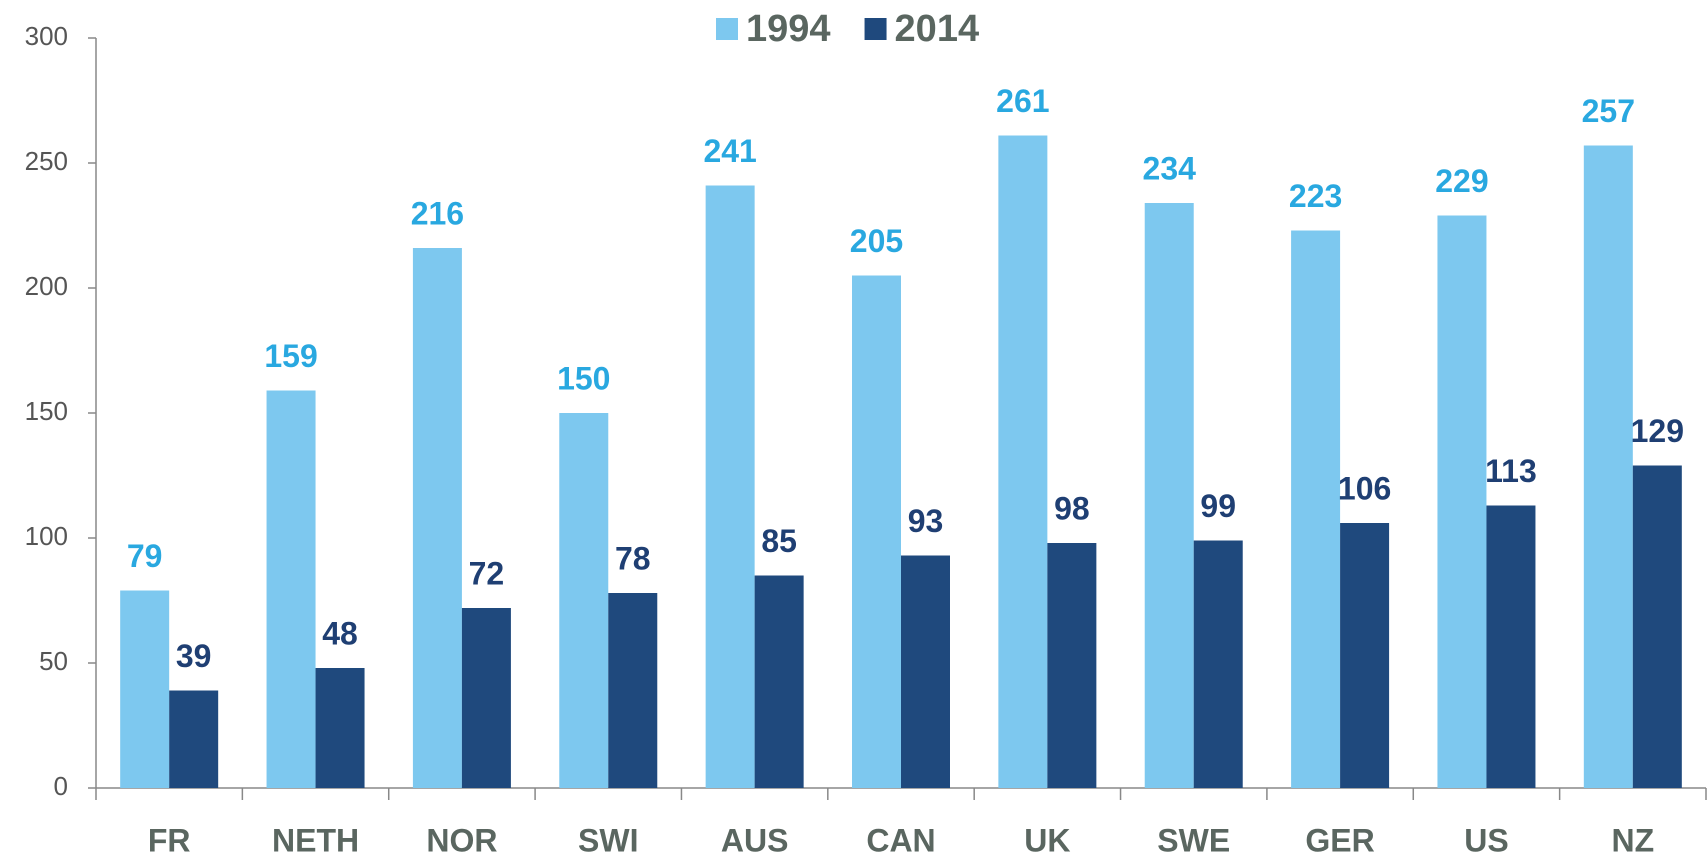 The width and height of the screenshot is (1708, 865). I want to click on y-tick-label: 0, so click(61, 786).